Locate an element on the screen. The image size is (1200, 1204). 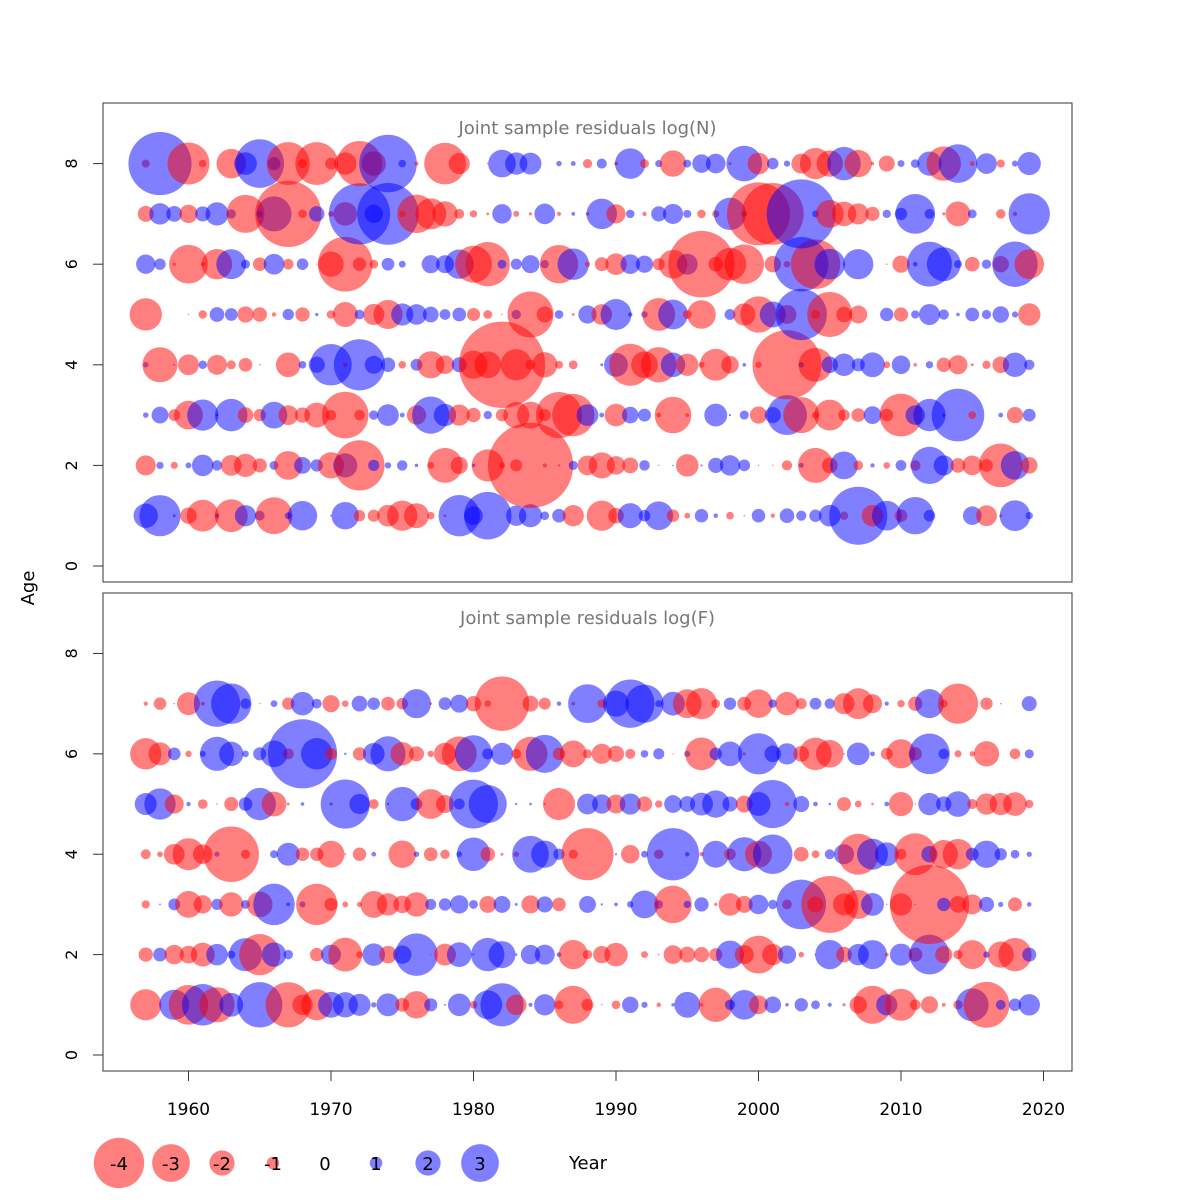
x-tick-label: 2010 is located at coordinates (900, 1110).